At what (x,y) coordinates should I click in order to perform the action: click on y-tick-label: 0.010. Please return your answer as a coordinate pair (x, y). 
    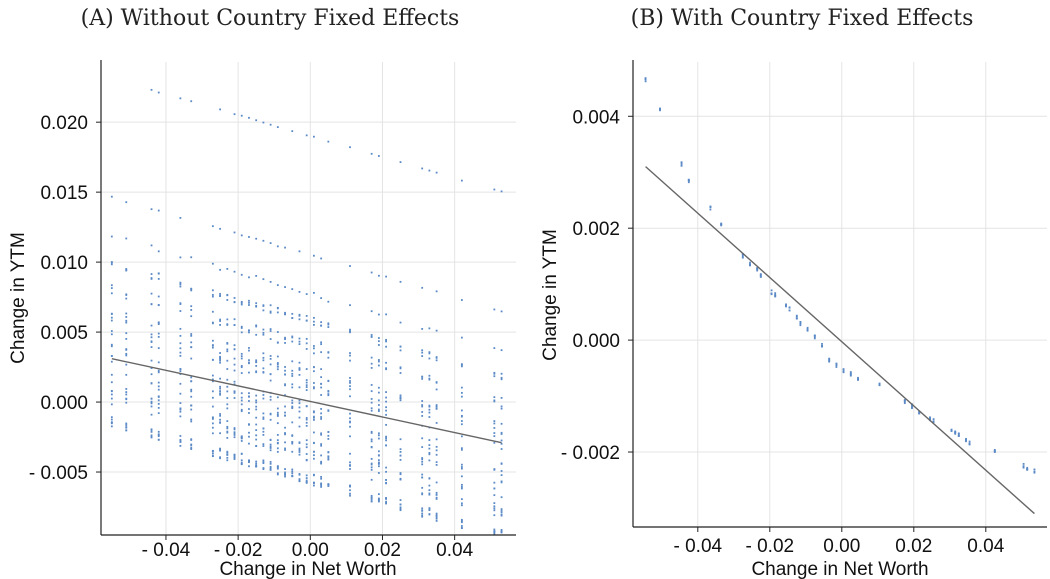
    Looking at the image, I should click on (64, 263).